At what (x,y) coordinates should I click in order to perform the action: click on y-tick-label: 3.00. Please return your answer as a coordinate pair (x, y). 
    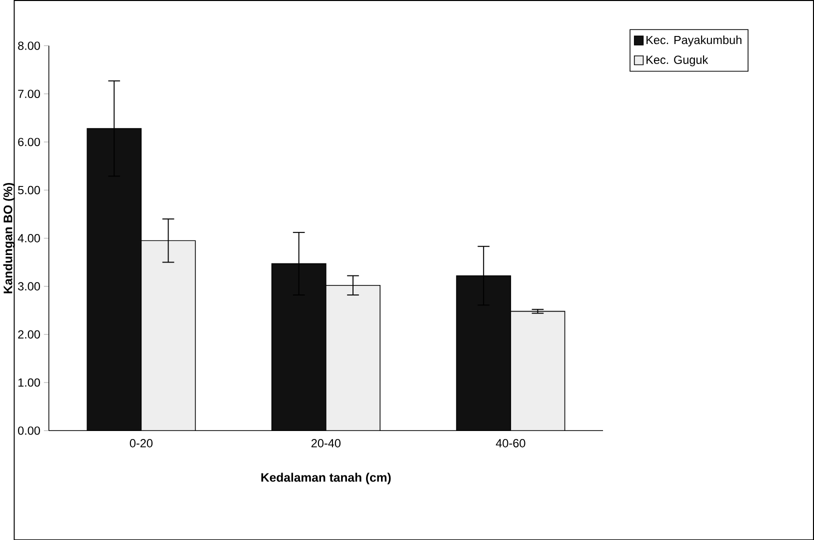
    Looking at the image, I should click on (29, 286).